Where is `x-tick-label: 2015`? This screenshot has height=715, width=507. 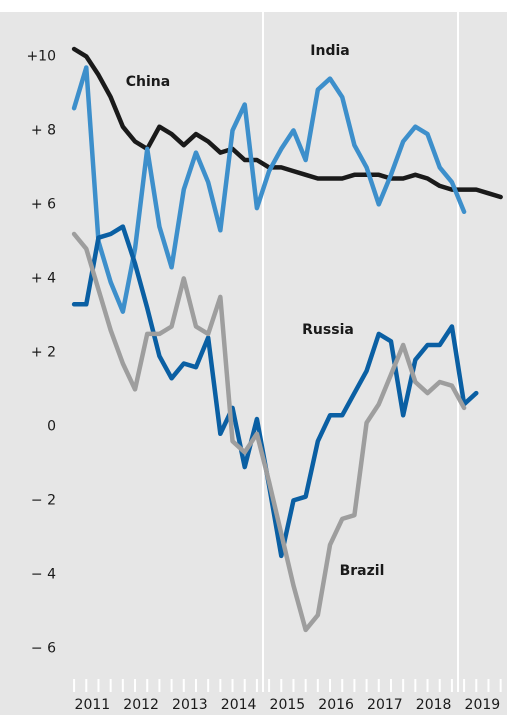
x-tick-label: 2015 is located at coordinates (288, 705).